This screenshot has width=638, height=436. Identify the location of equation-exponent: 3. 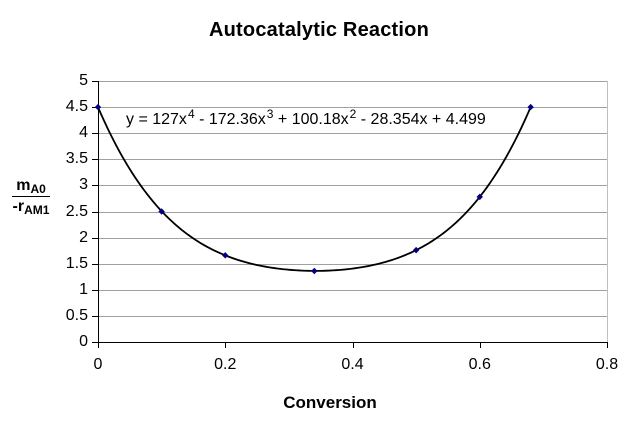
(270, 114).